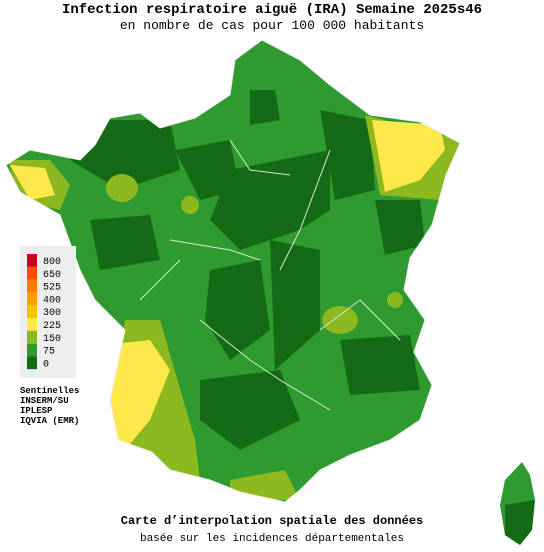 The image size is (544, 552). What do you see at coordinates (52, 326) in the screenshot?
I see `legend-label: 225` at bounding box center [52, 326].